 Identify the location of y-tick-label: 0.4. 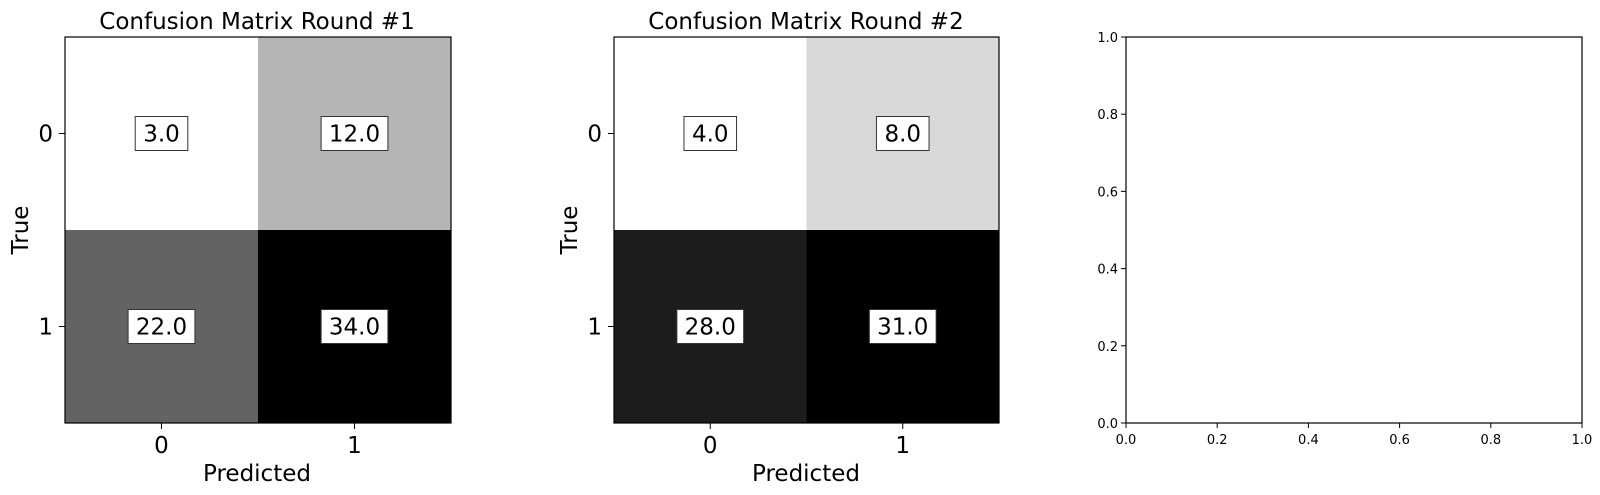
(1107, 270).